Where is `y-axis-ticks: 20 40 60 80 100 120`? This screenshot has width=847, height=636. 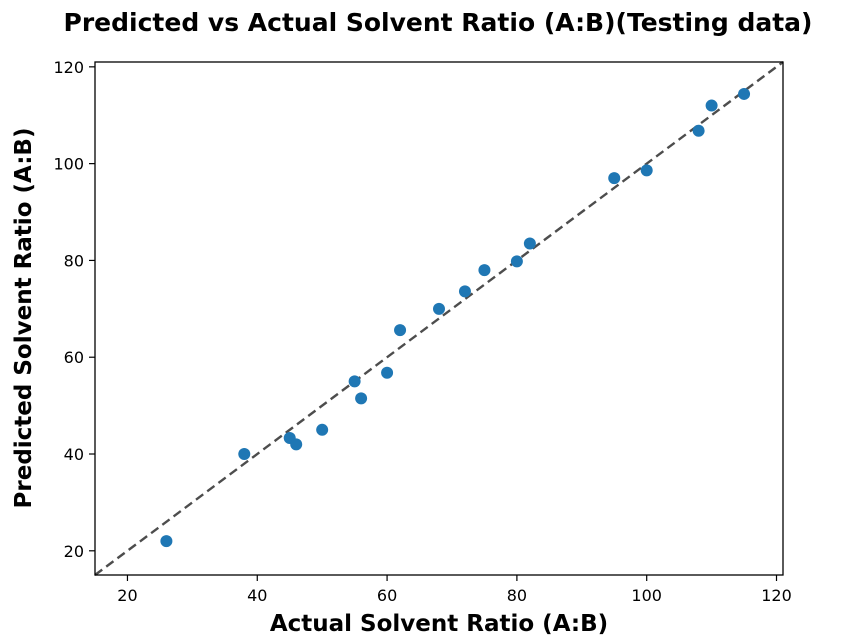 y-axis-ticks: 20 40 60 80 100 120 is located at coordinates (74, 309).